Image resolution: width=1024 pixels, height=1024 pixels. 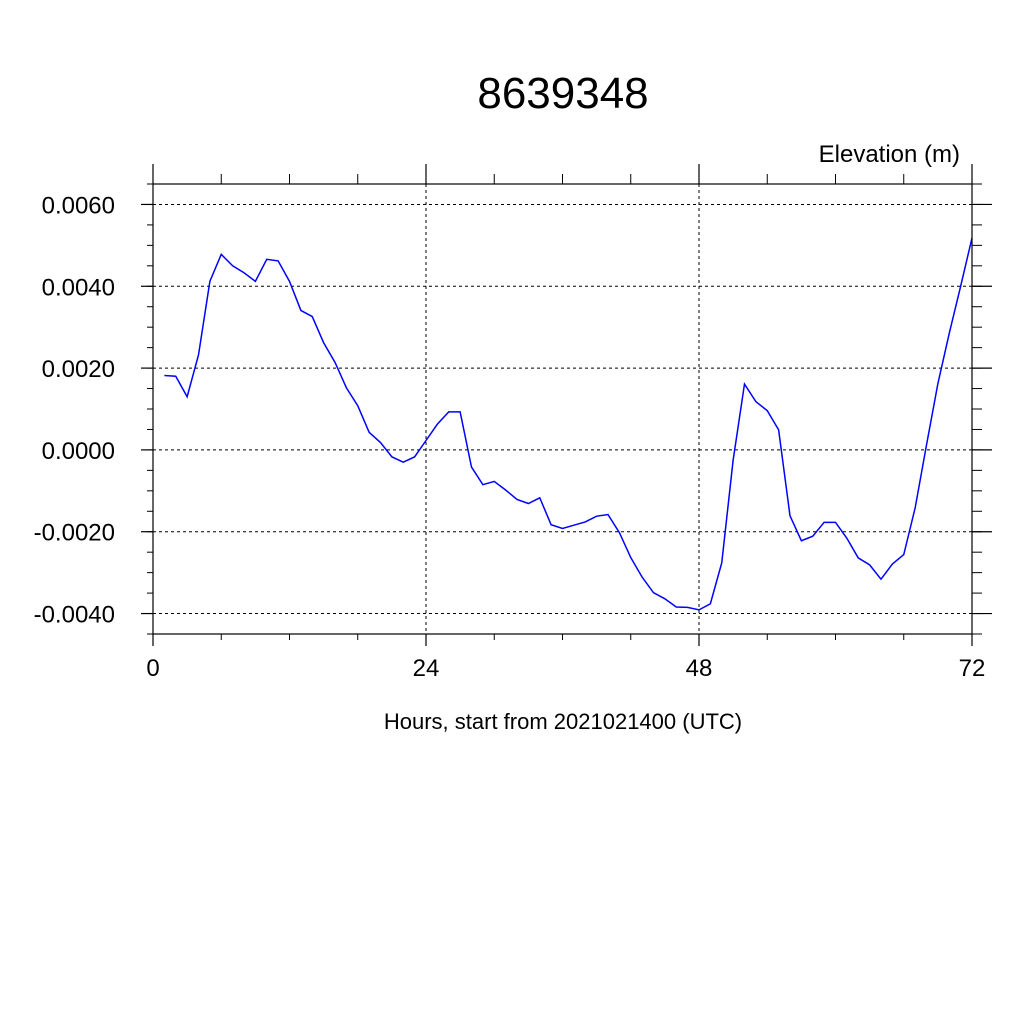 I want to click on y-tick-label: -0.0020, so click(x=74, y=533).